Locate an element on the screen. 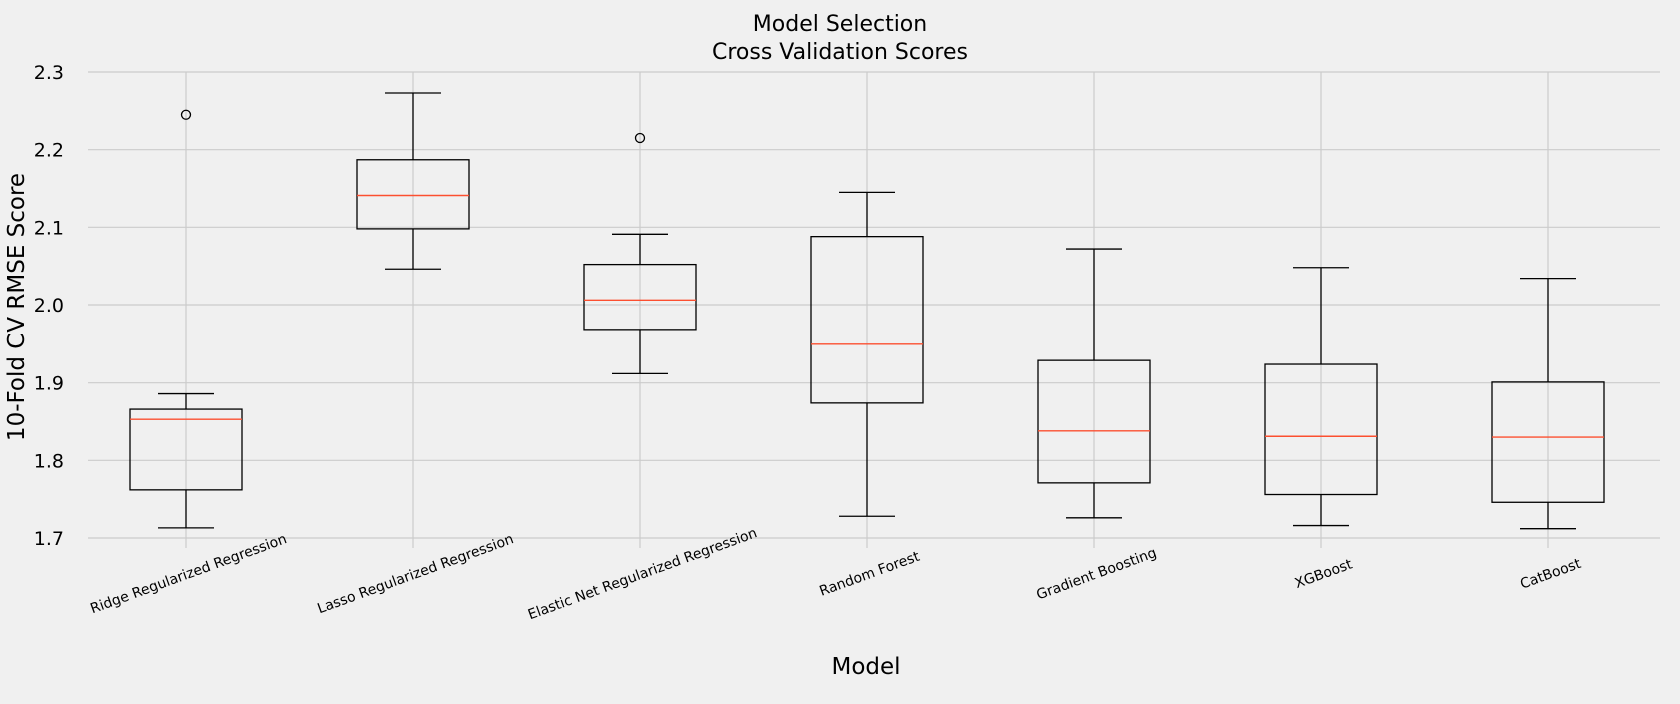 Image resolution: width=1680 pixels, height=704 pixels. x-axis-label: Model is located at coordinates (865, 667).